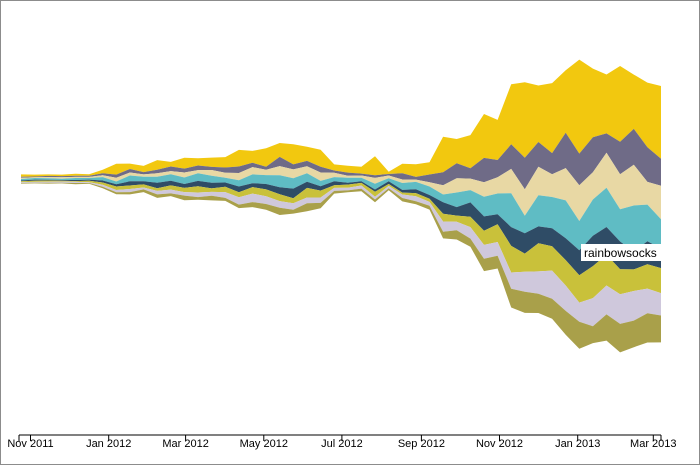 The height and width of the screenshot is (465, 700). I want to click on x-tick-label-9: Mar 2013, so click(653, 444).